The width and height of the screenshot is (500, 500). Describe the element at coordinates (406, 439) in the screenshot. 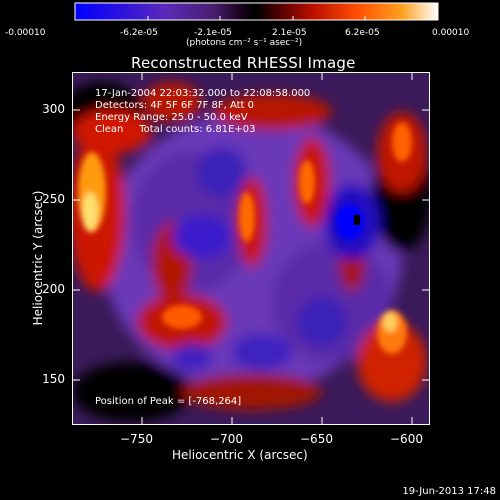

I see `x-tick-label: −600` at that location.